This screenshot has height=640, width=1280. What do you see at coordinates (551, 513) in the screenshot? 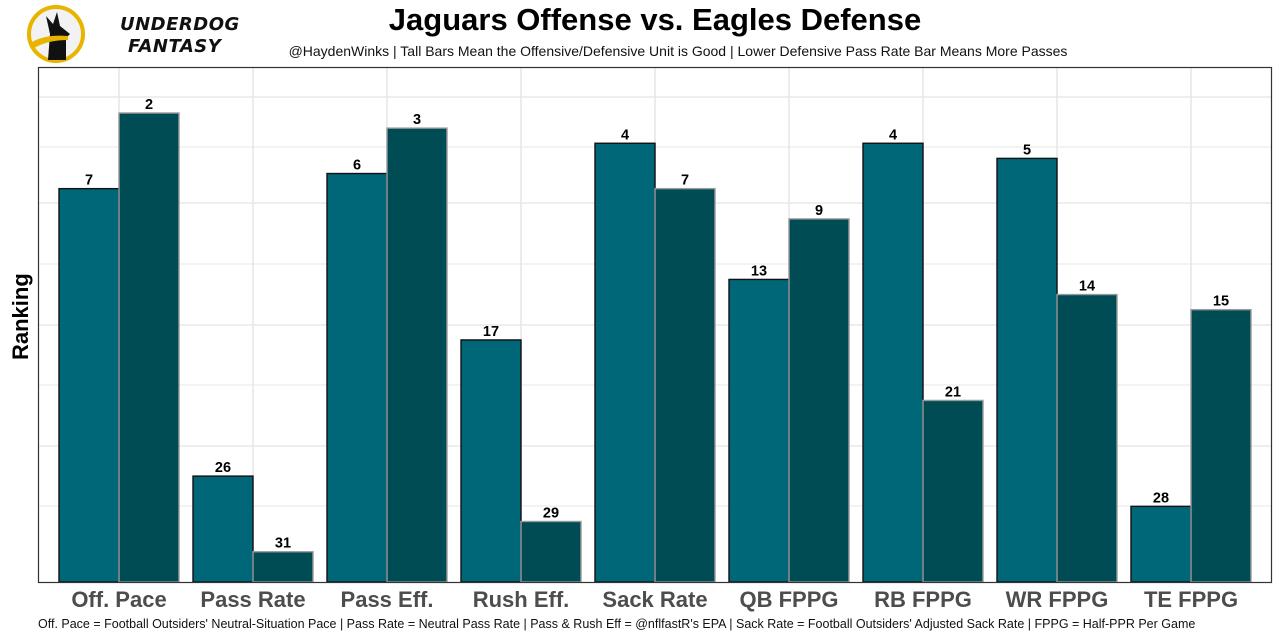
I see `data-label: 29` at bounding box center [551, 513].